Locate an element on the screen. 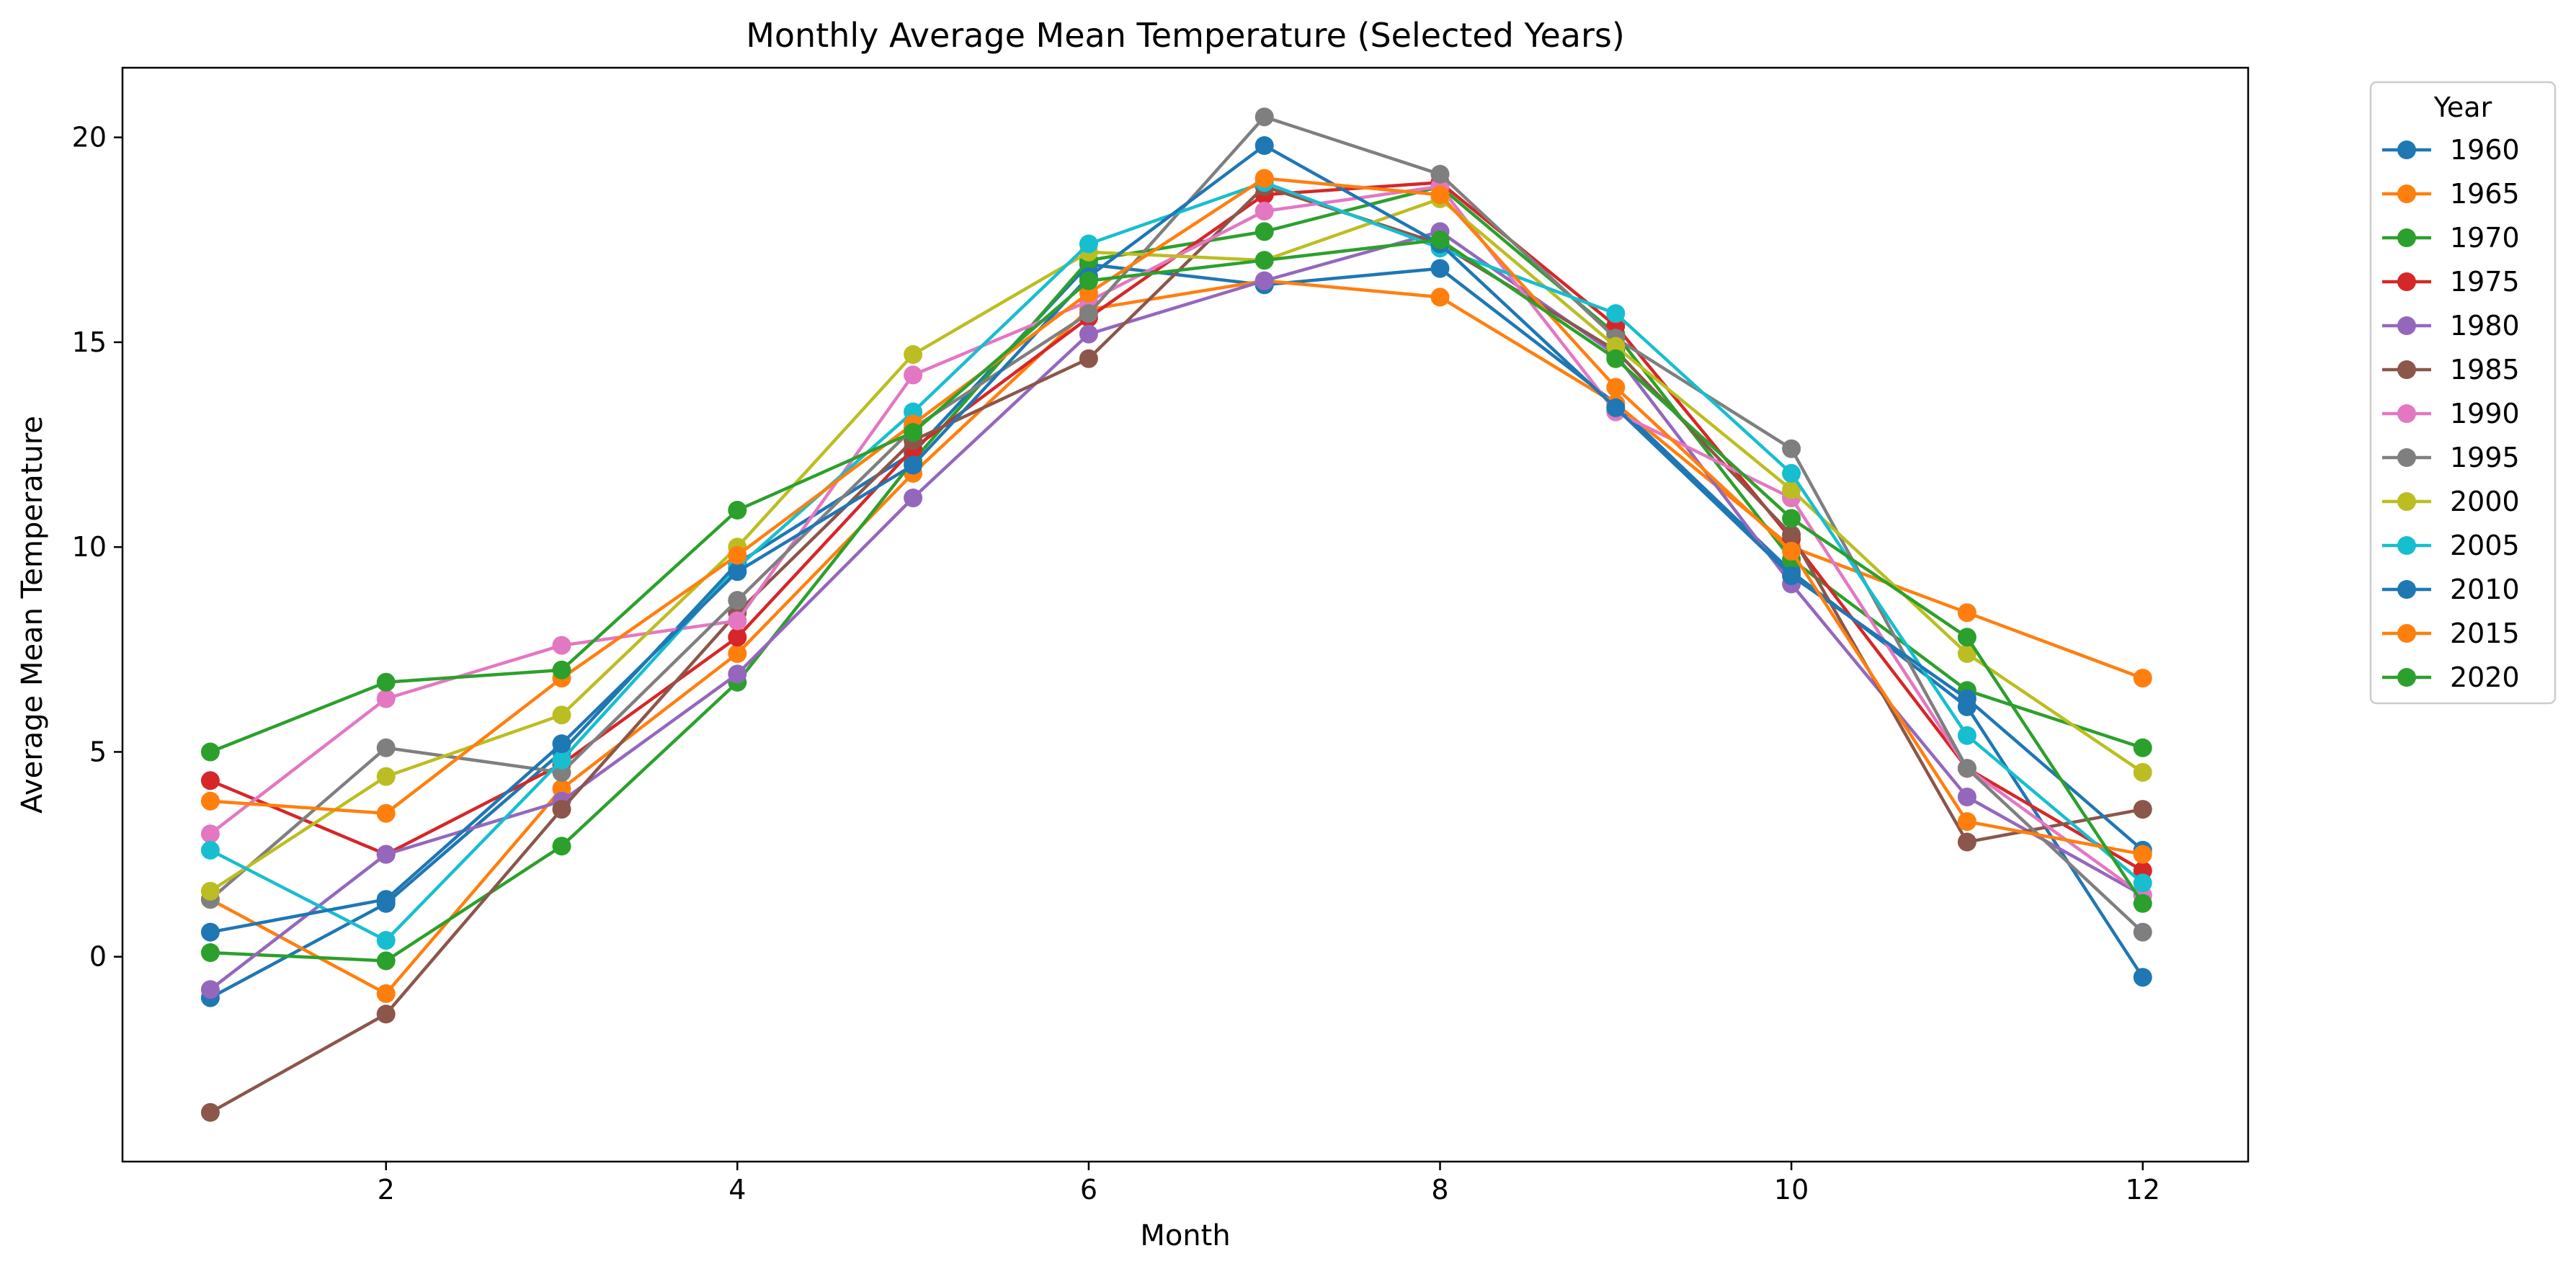  legend-item-2015: 2015 is located at coordinates (2451, 633).